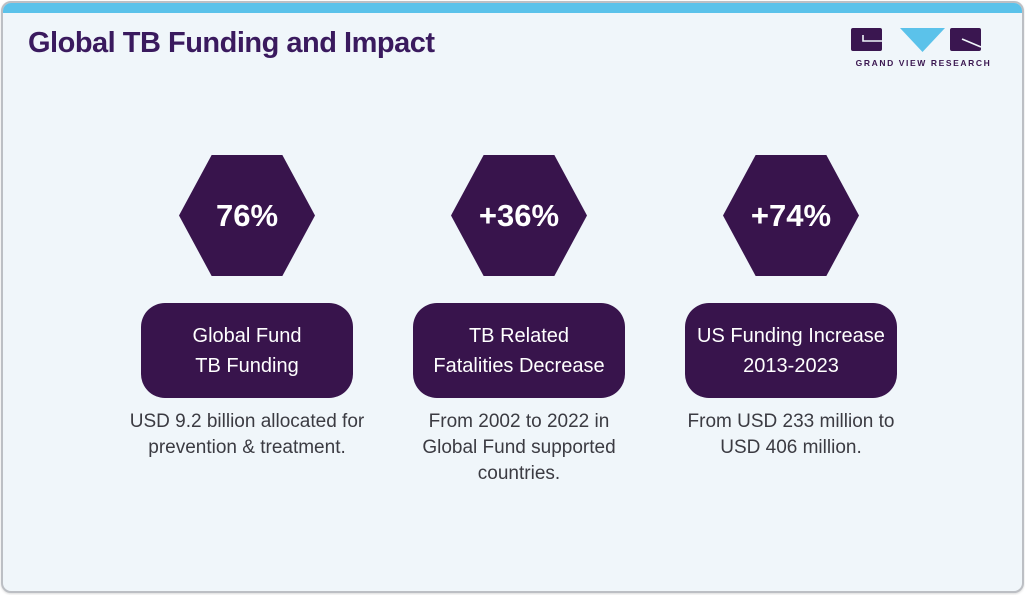 This screenshot has width=1025, height=595. Describe the element at coordinates (791, 335) in the screenshot. I see `stat-label-line: US Funding Increase` at that location.